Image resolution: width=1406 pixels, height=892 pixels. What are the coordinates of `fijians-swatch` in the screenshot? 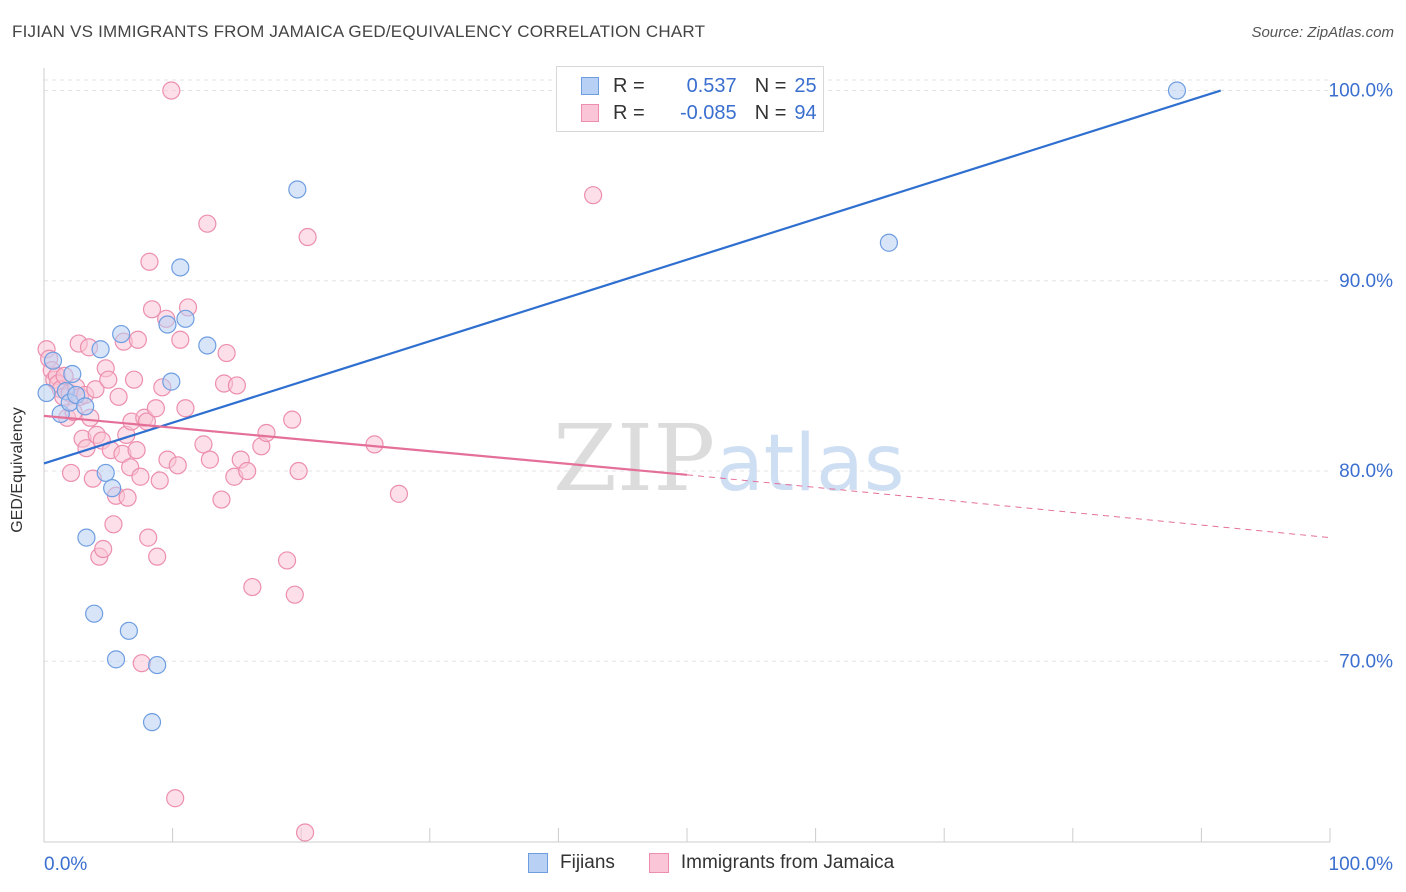 It's located at (590, 86).